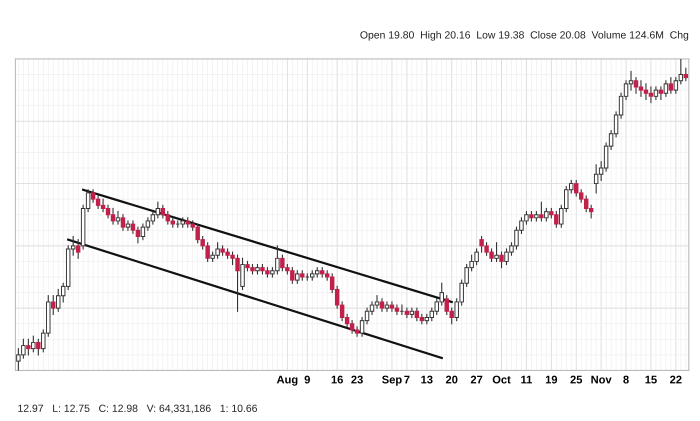 This screenshot has width=700, height=421. I want to click on x-tick-label: 13, so click(427, 380).